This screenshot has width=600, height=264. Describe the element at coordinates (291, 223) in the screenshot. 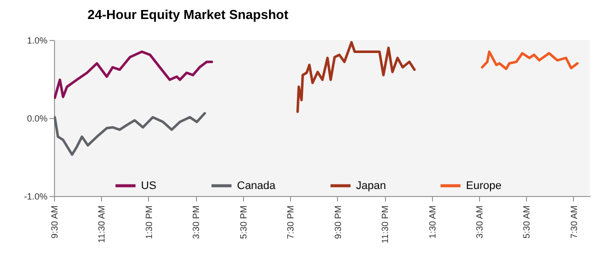

I see `x-tick-label: 7:30 PM` at that location.